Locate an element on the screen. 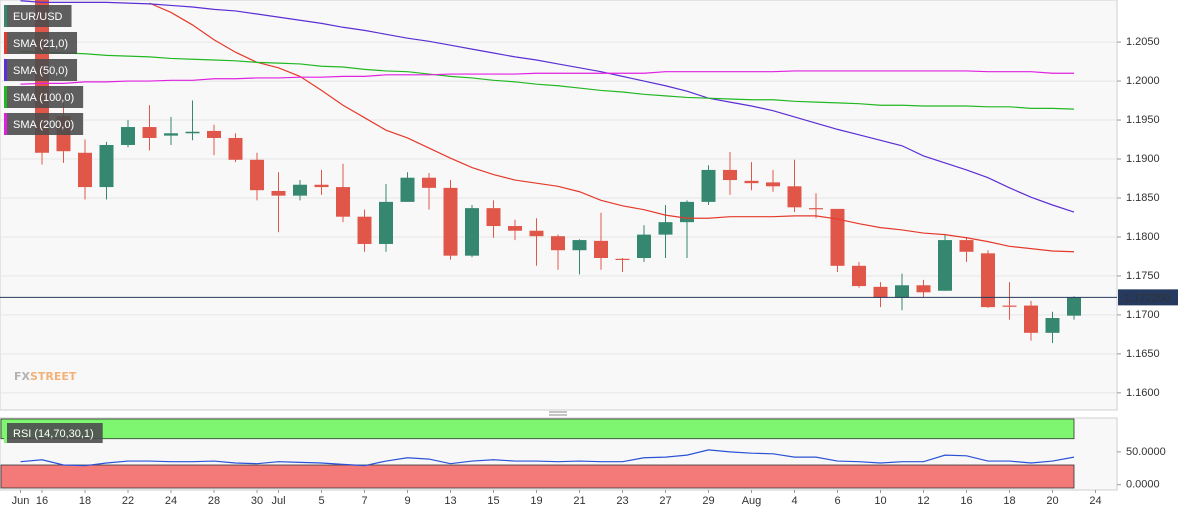 This screenshot has height=513, width=1194. y-tick-label: 1.1900 is located at coordinates (1143, 159).